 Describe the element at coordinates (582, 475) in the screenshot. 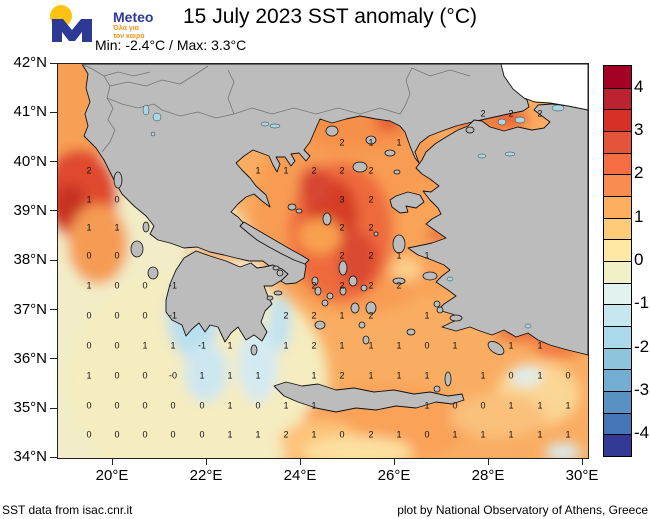

I see `lon-tick-label: 30°E` at that location.